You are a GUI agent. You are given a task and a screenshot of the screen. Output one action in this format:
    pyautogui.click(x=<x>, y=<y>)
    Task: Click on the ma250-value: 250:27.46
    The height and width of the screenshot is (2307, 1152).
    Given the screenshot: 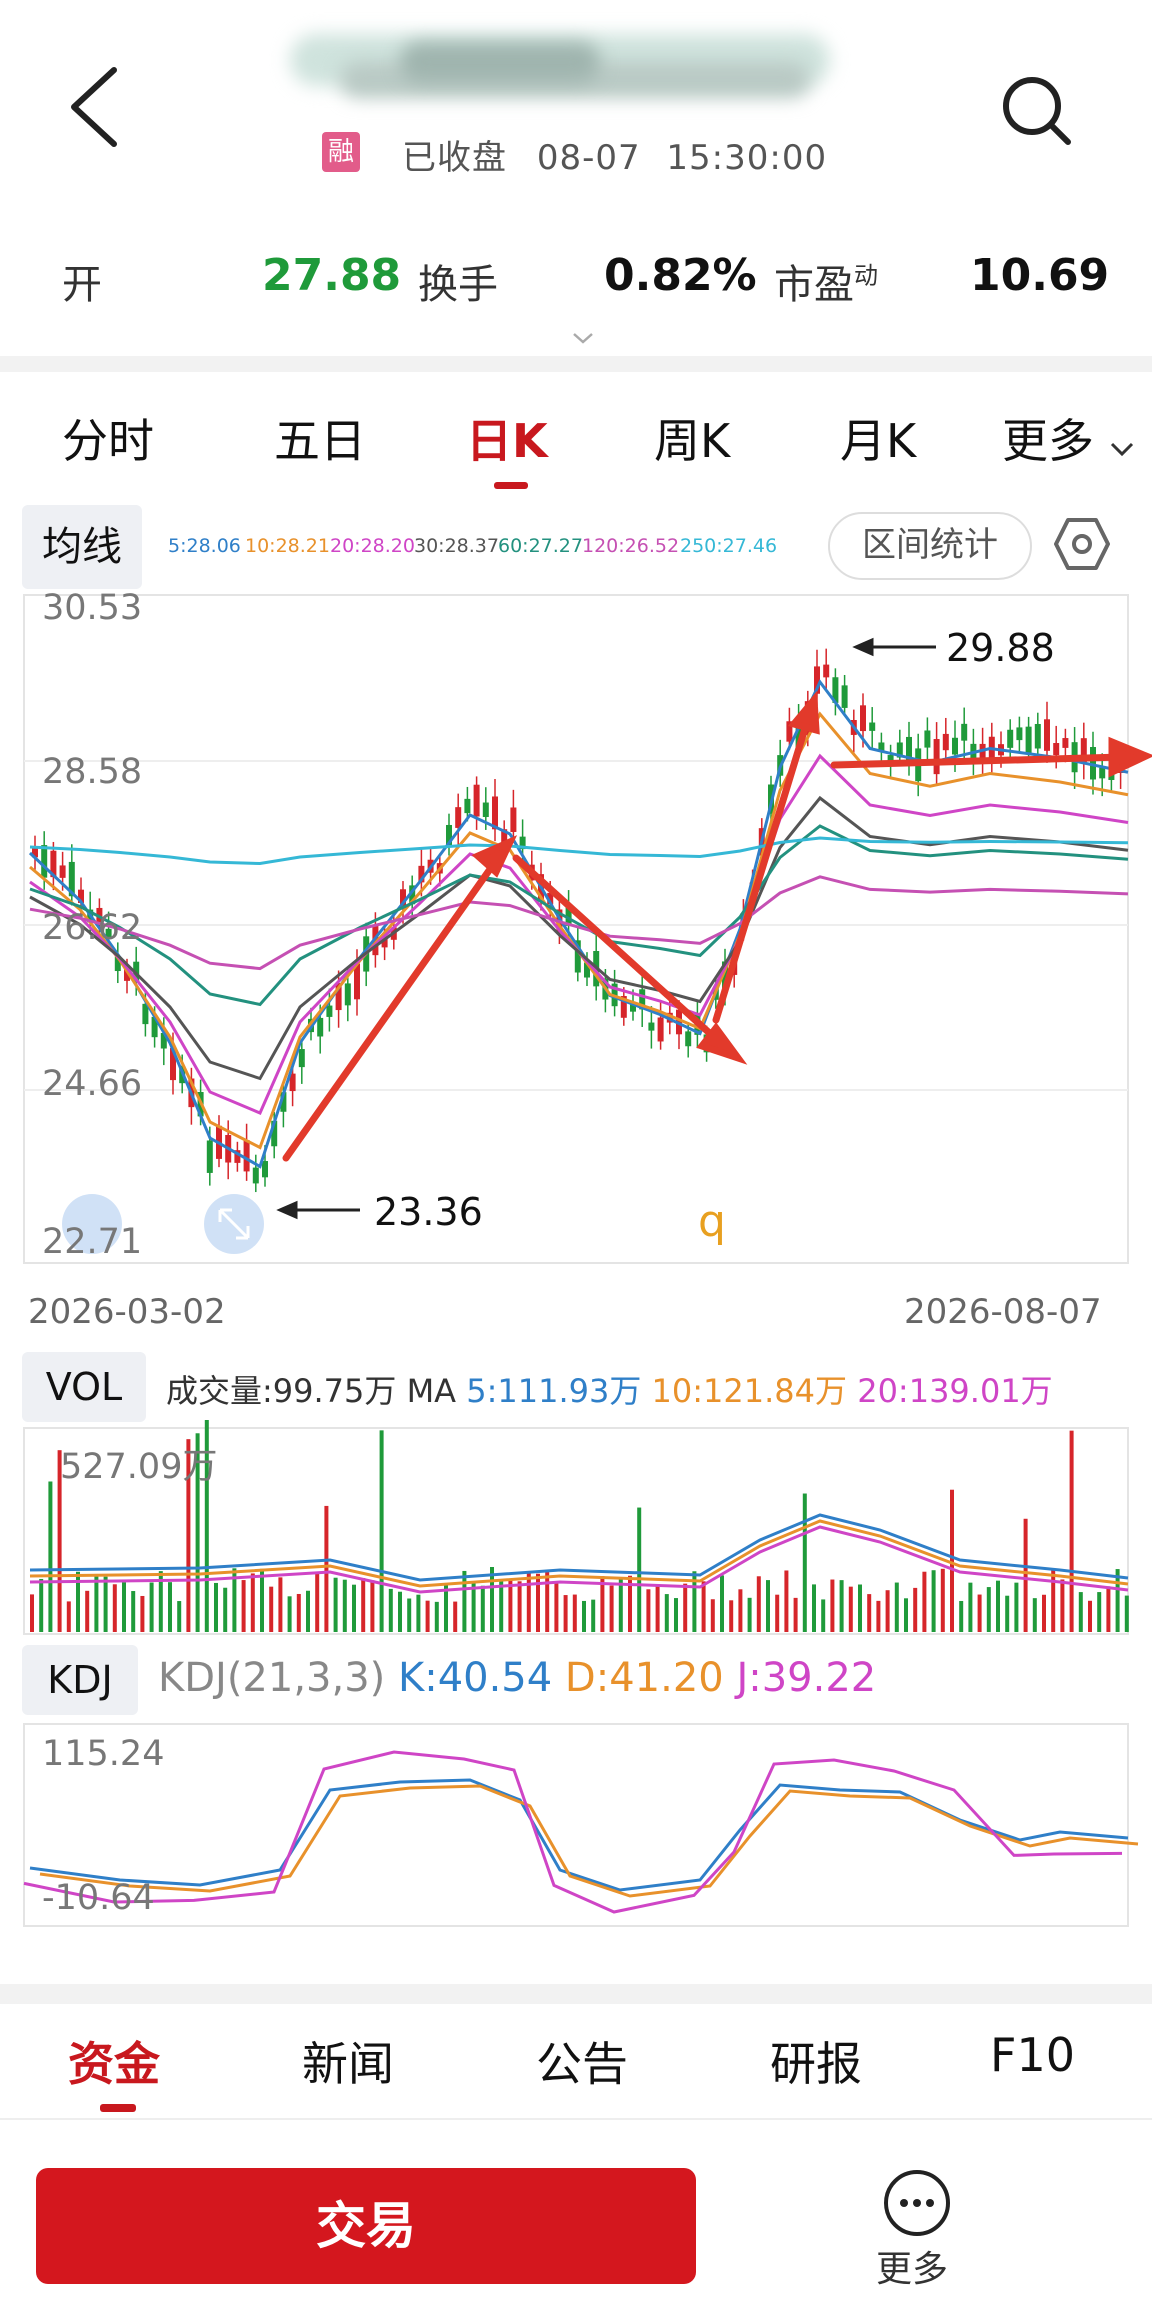 What is the action you would take?
    pyautogui.click(x=729, y=546)
    